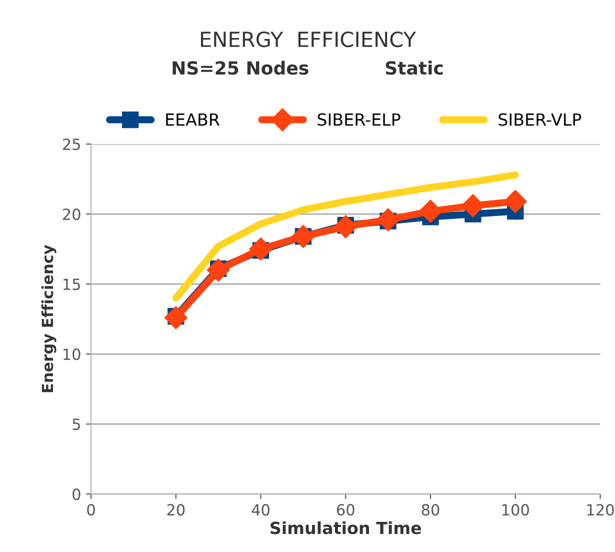 Image resolution: width=615 pixels, height=552 pixels. Describe the element at coordinates (76, 494) in the screenshot. I see `y-tick-label: 0` at that location.